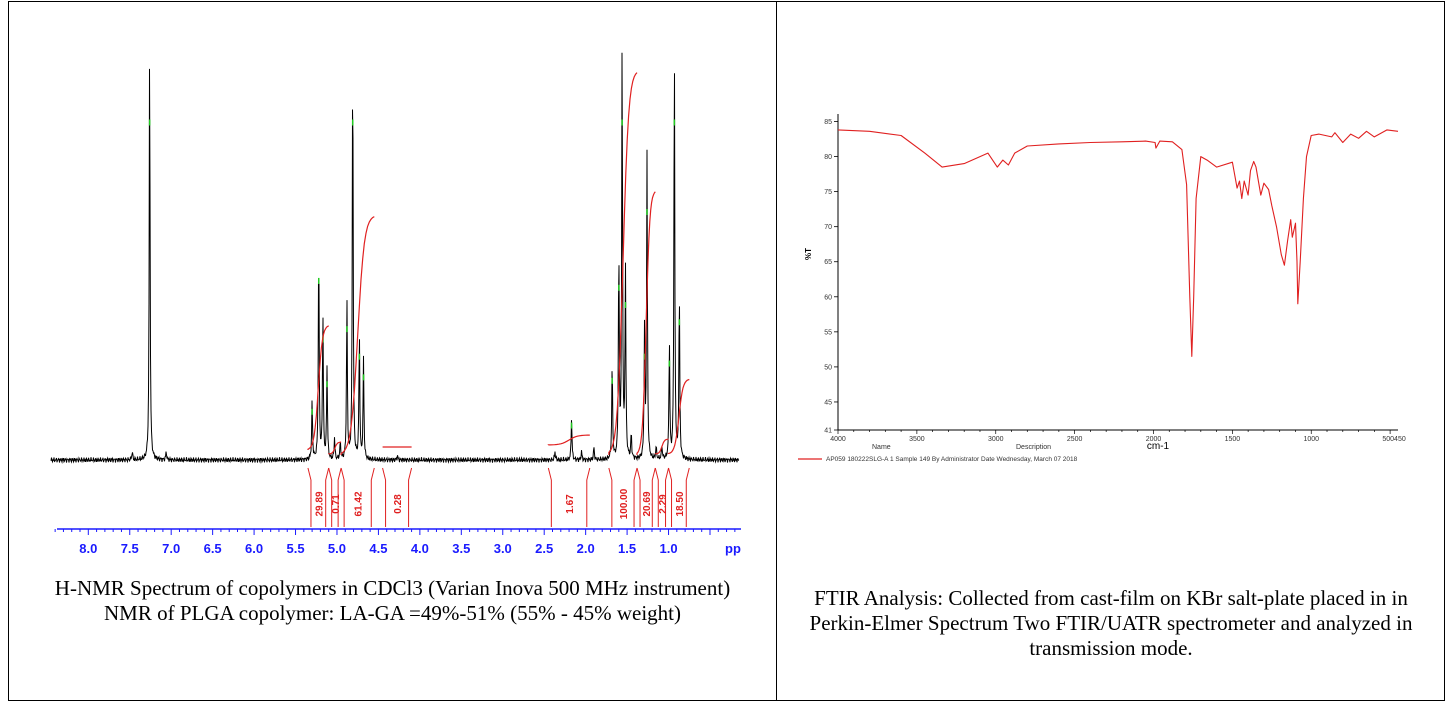 Image resolution: width=1454 pixels, height=702 pixels. Describe the element at coordinates (828, 157) in the screenshot. I see `ftir-y-tick-label: 80` at that location.